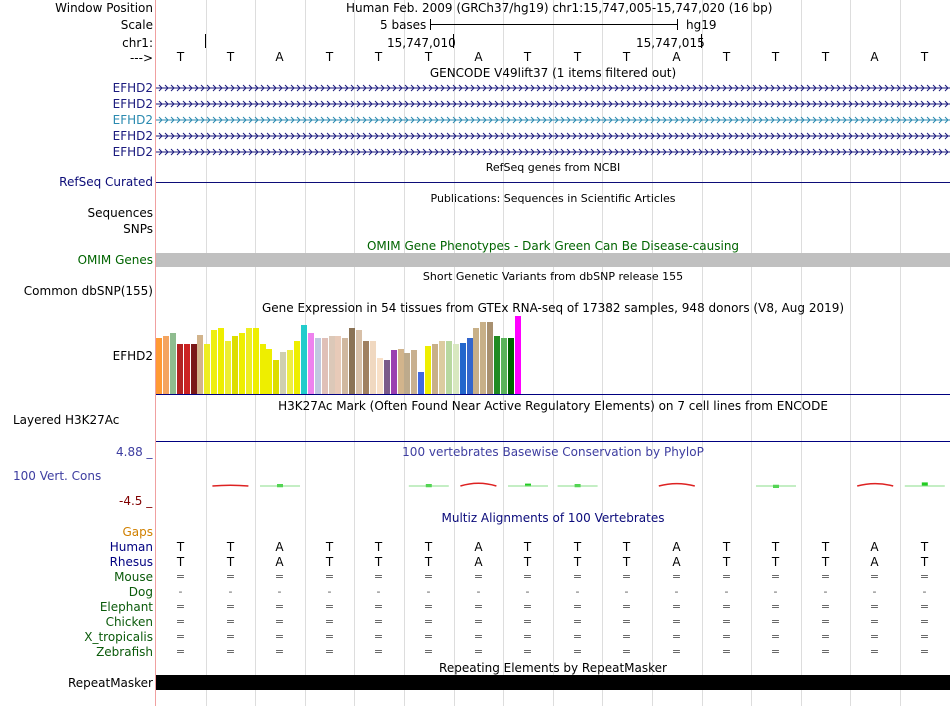  What do you see at coordinates (553, 73) in the screenshot?
I see `gencode-track-title: GENCODE V49lift37 (1 items filtered out)` at bounding box center [553, 73].